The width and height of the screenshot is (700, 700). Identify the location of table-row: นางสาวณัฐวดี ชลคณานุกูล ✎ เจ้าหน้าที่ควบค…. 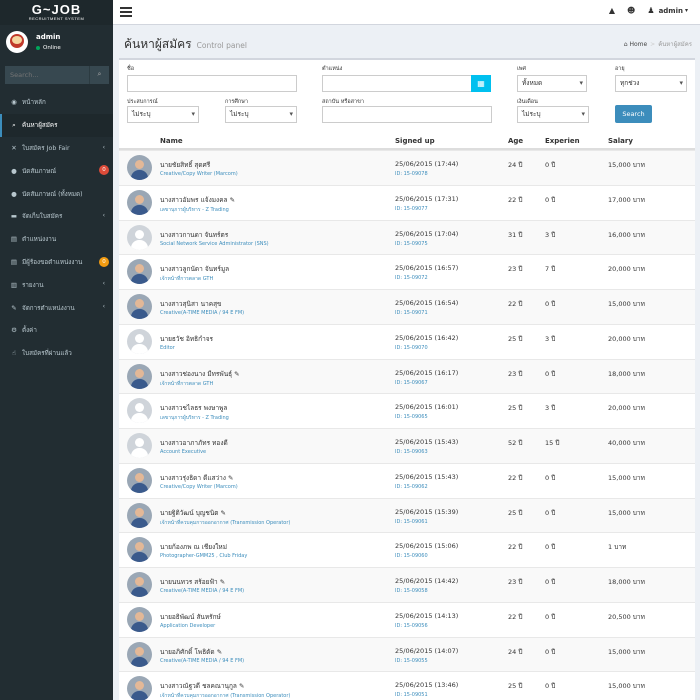
(407, 685).